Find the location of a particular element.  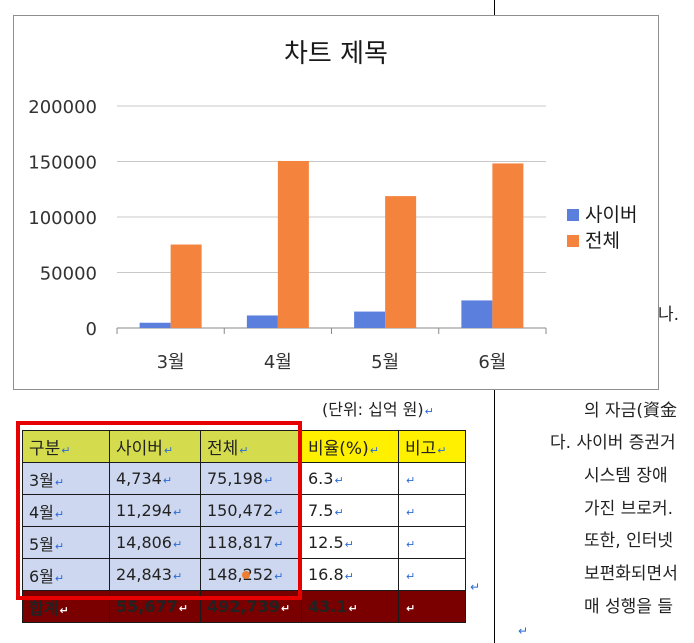

table-row: 5월↵ 14,806↵ 118,817↵ 12.5↵ ↵ is located at coordinates (244, 542).